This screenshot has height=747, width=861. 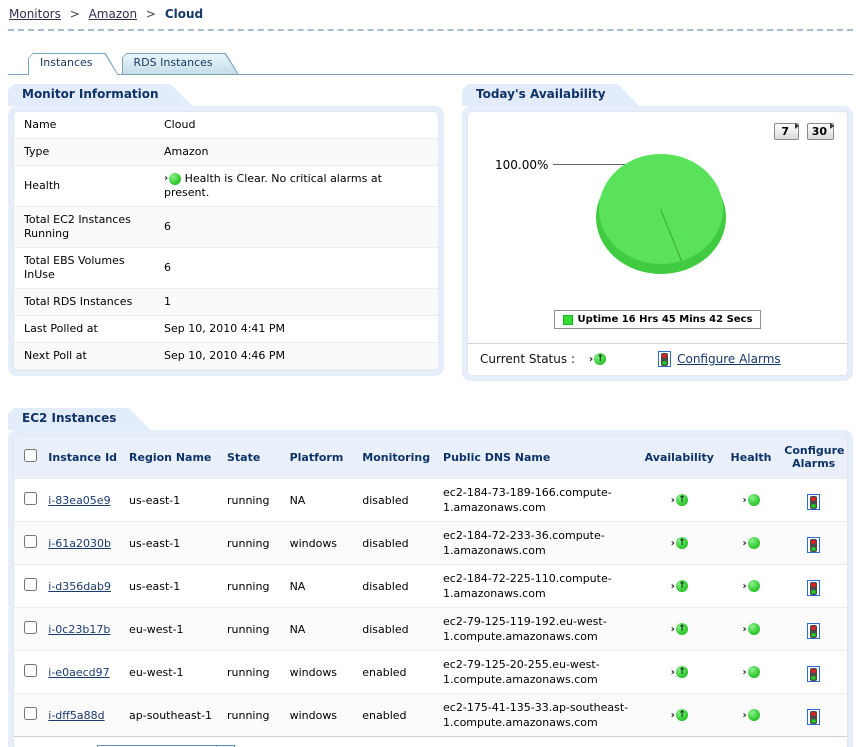 I want to click on info-value: Amazon, so click(x=296, y=152).